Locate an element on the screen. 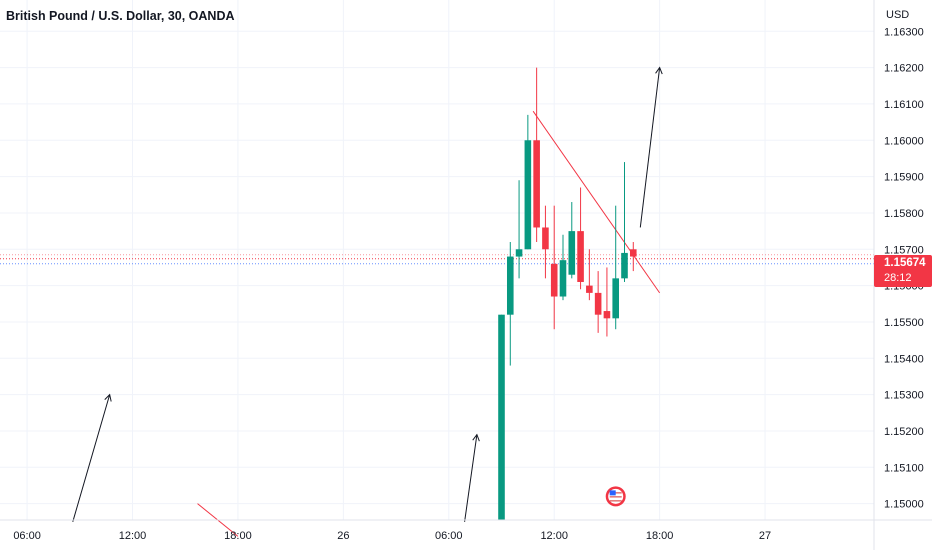 The width and height of the screenshot is (932, 550). price-tick-label: 1.15500 is located at coordinates (904, 323).